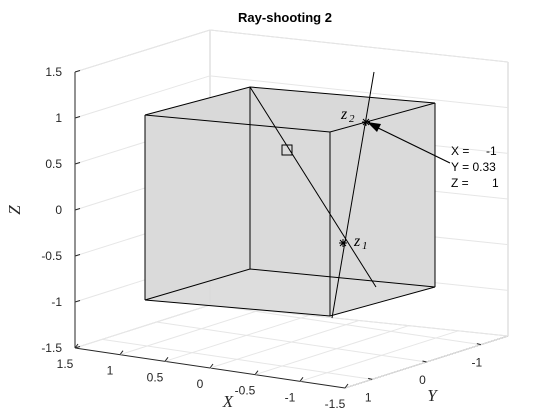  I want to click on star-marker-z2, so click(366, 122).